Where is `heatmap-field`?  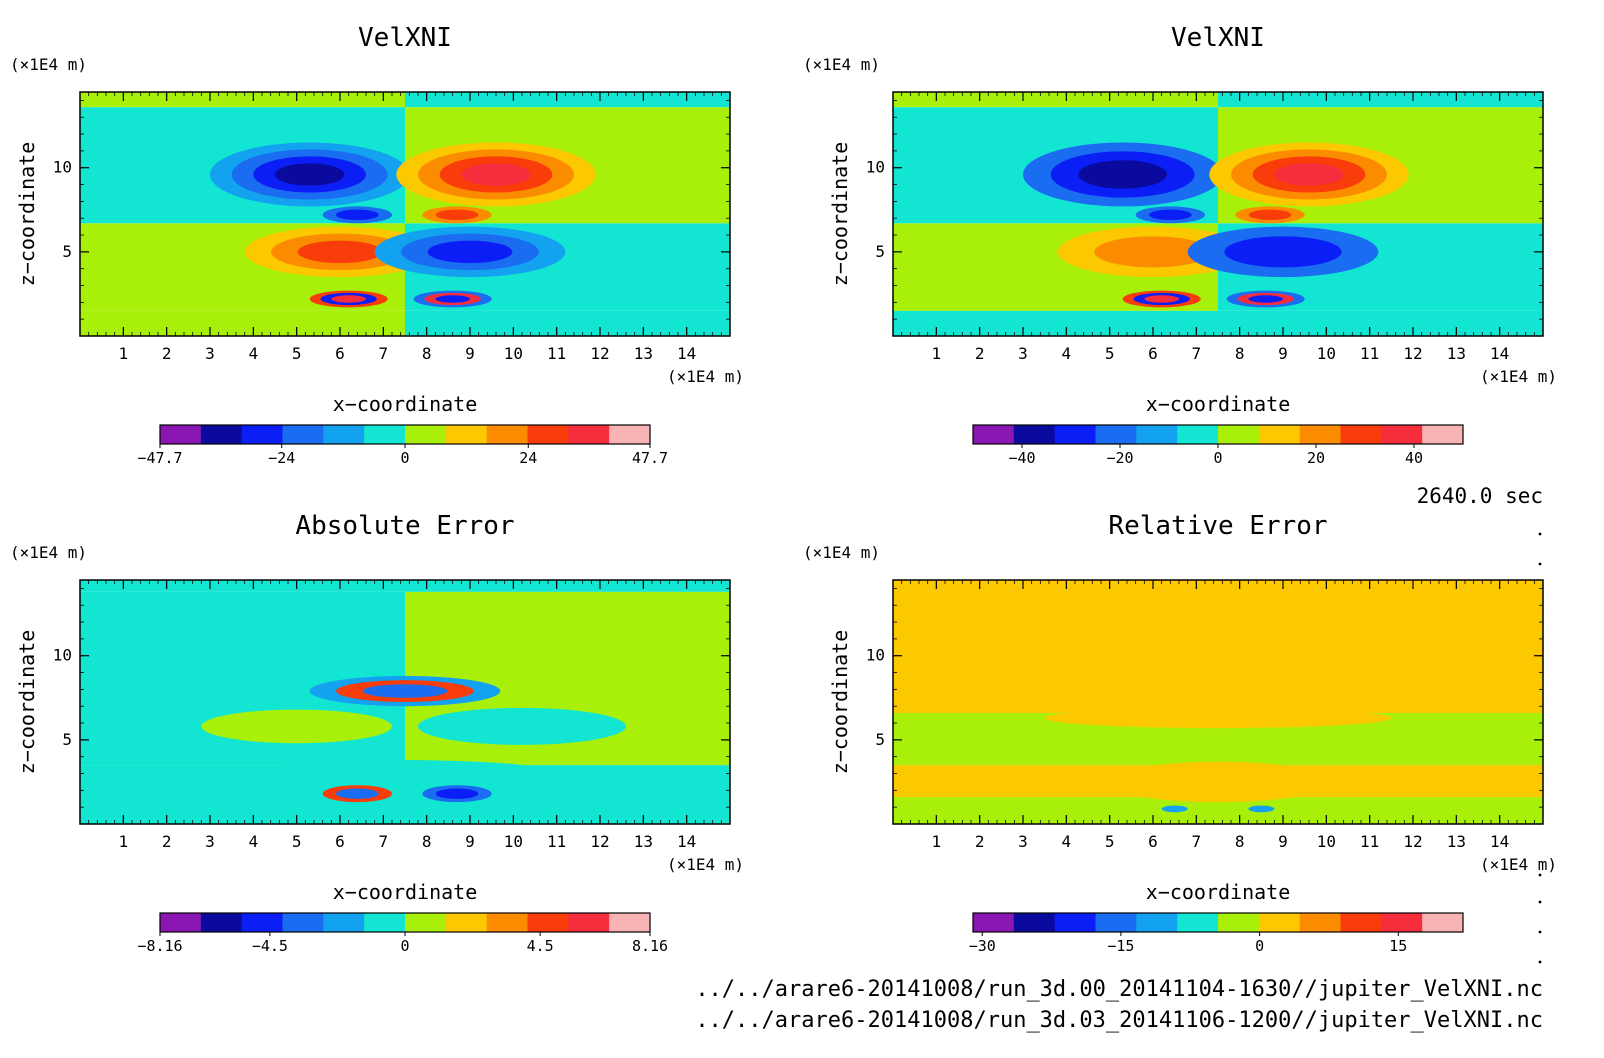
heatmap-field is located at coordinates (1218, 702).